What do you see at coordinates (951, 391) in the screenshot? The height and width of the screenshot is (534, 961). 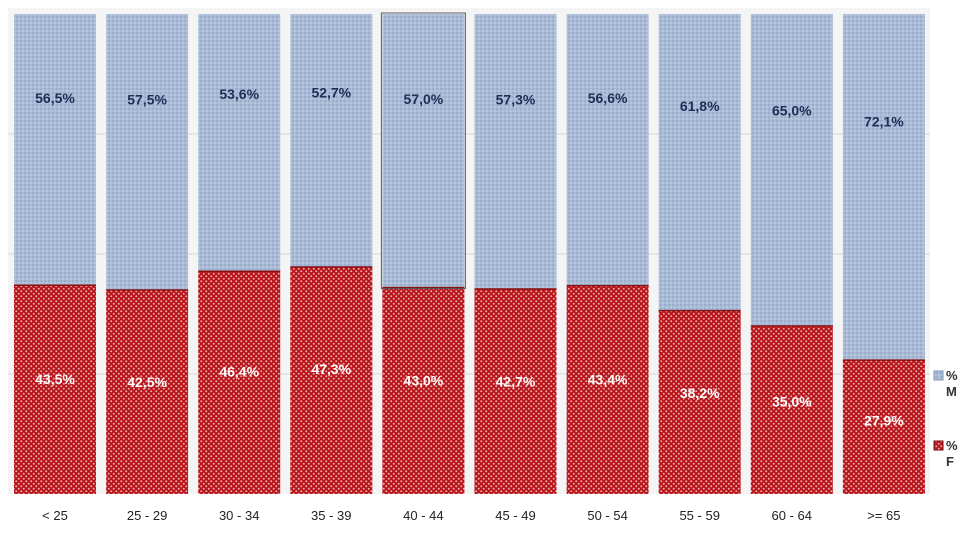 I see `legend-label-male-line2: M` at bounding box center [951, 391].